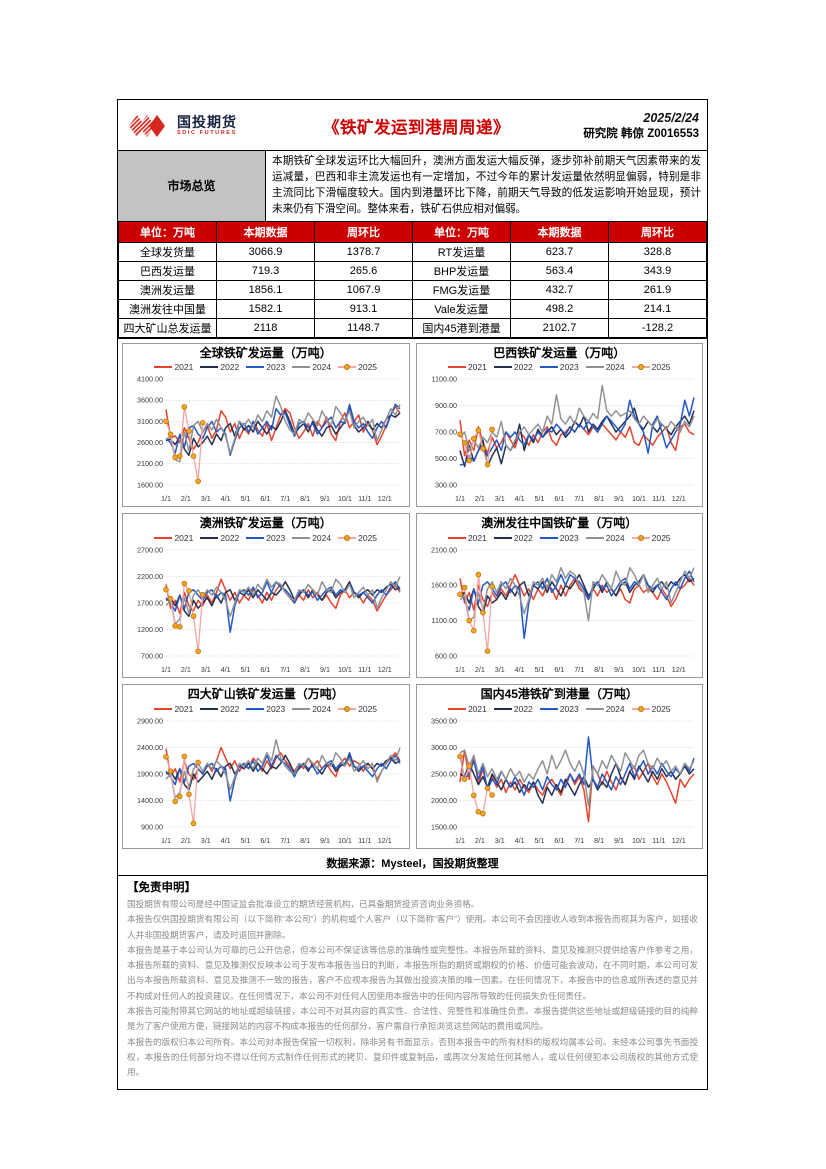  What do you see at coordinates (363, 231) in the screenshot?
I see `col-wow-left: 周环比` at bounding box center [363, 231].